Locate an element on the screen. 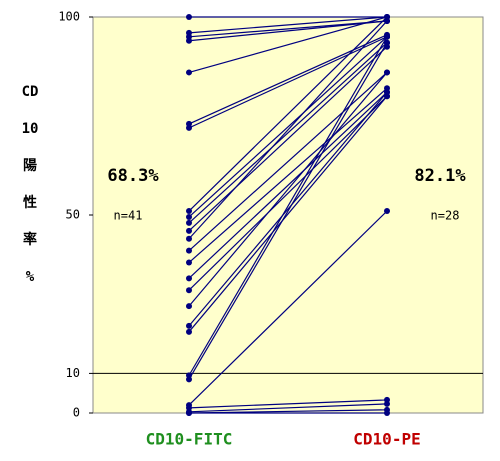 This screenshot has height=461, width=500. y-tick-label: 10 is located at coordinates (73, 373).